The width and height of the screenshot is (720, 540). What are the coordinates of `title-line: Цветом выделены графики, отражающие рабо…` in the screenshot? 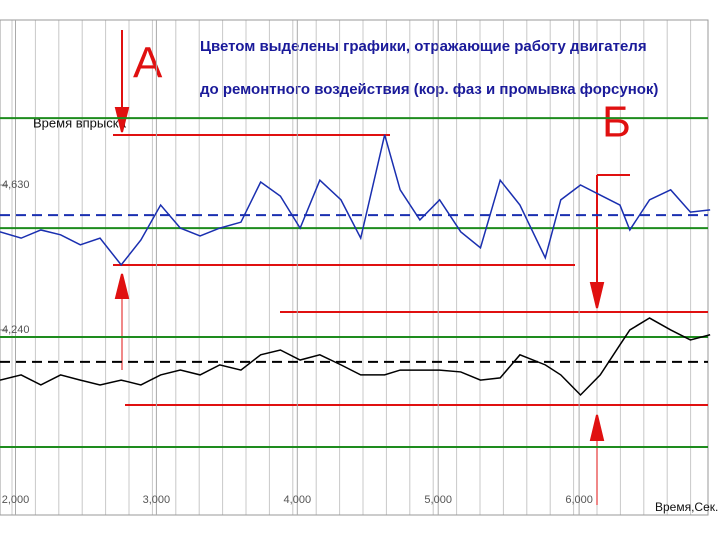 It's located at (423, 46).